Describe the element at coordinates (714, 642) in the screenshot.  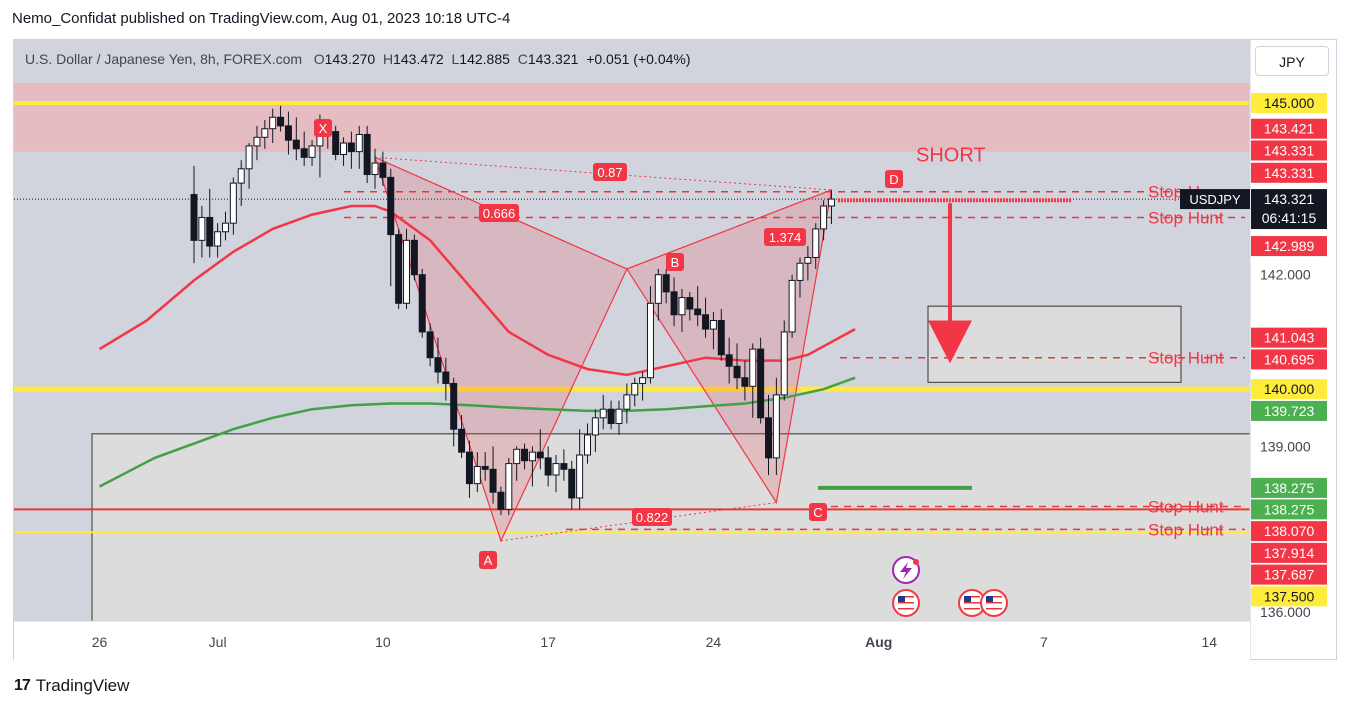
I see `time-tick-label: 24` at that location.